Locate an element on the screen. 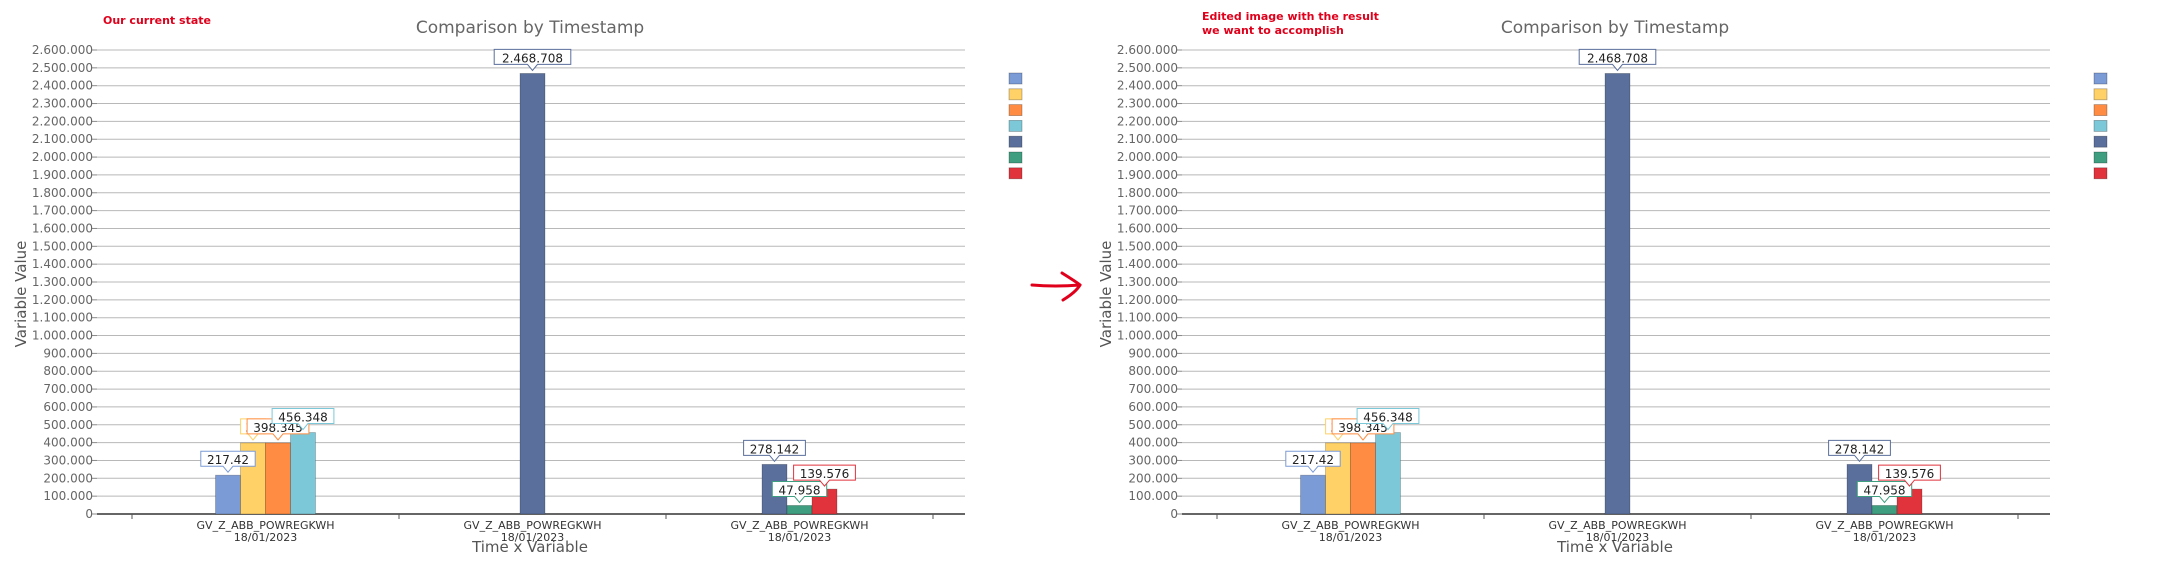  y-tick-label: 2.100.000 is located at coordinates (1147, 139).